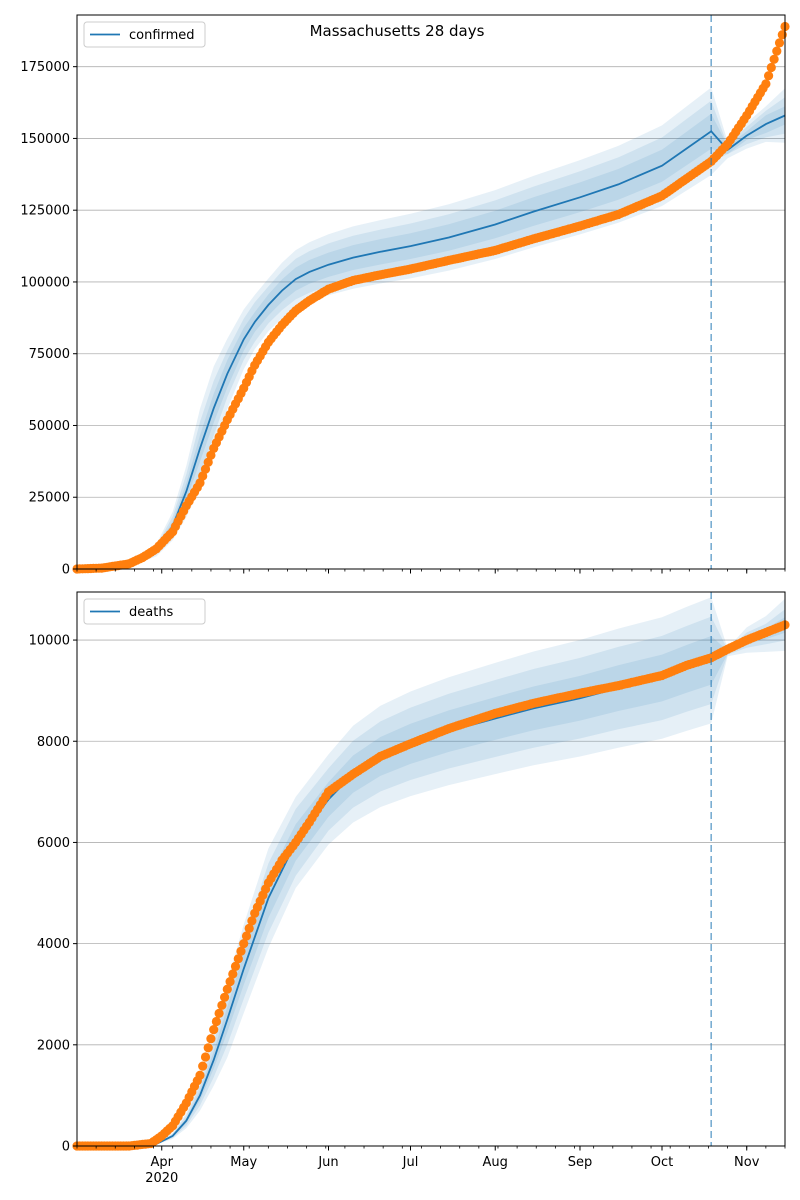 The image size is (800, 1200). Describe the element at coordinates (53, 843) in the screenshot. I see `y-tick-label: 6000` at that location.